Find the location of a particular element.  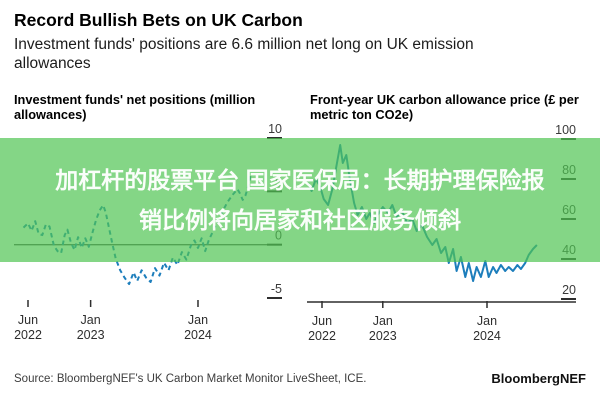

banner-text-line2: 销比例将向居家和社区服务倾斜 is located at coordinates (300, 220).